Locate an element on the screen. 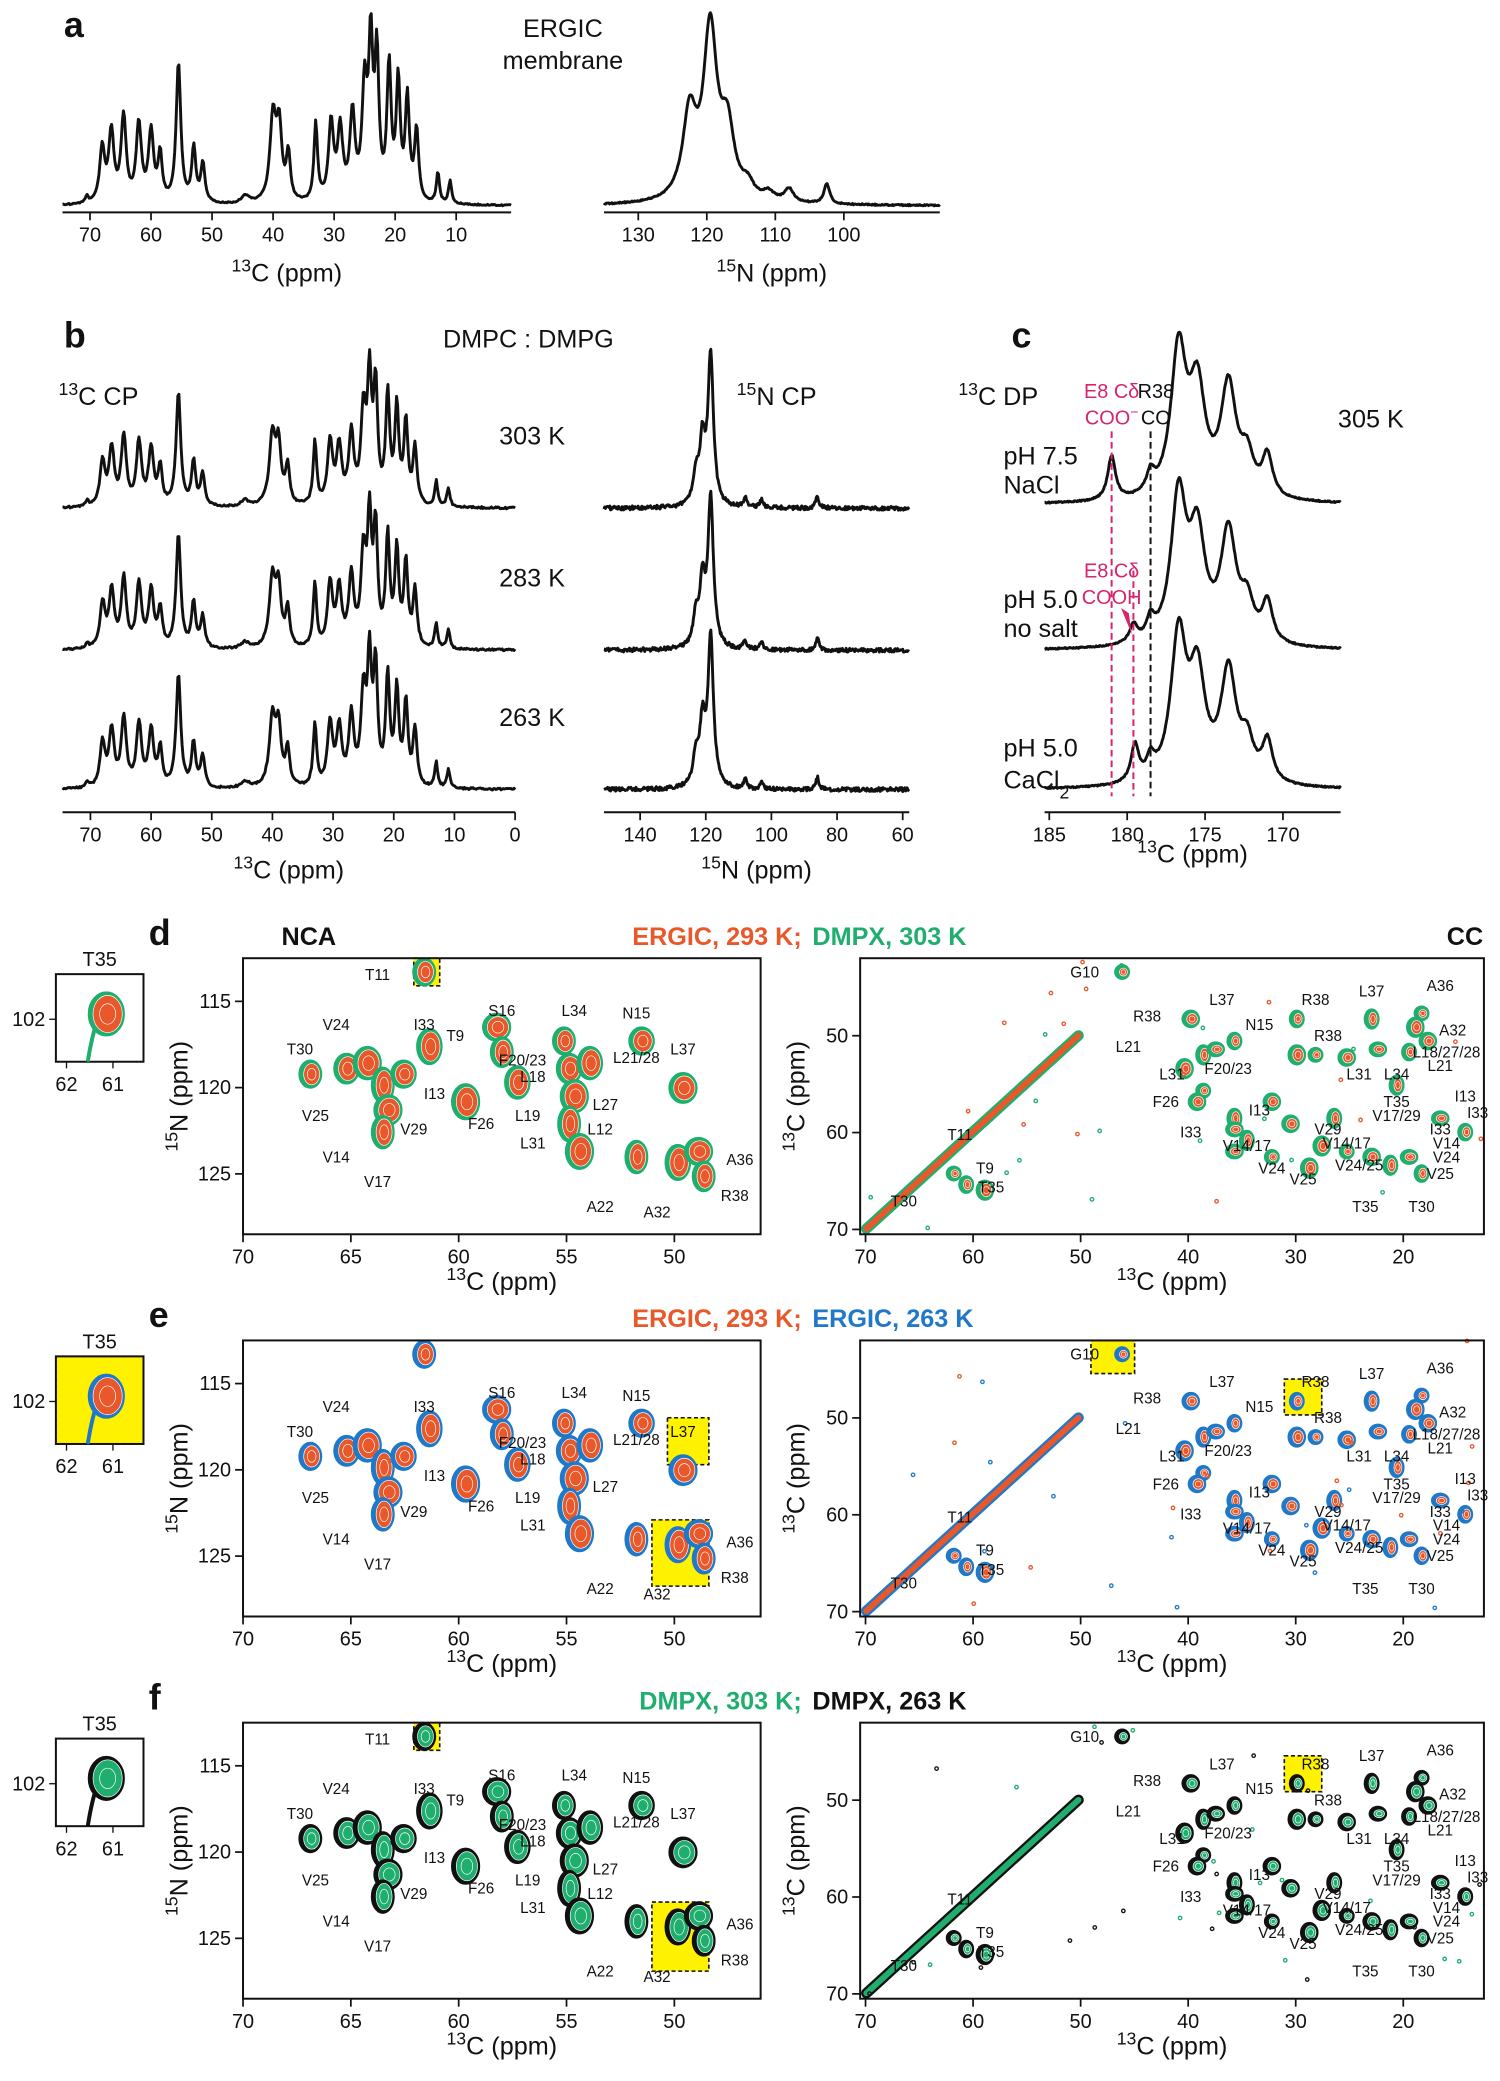 Image resolution: width=1500 pixels, height=2081 pixels. annotation: CO is located at coordinates (1156, 419).